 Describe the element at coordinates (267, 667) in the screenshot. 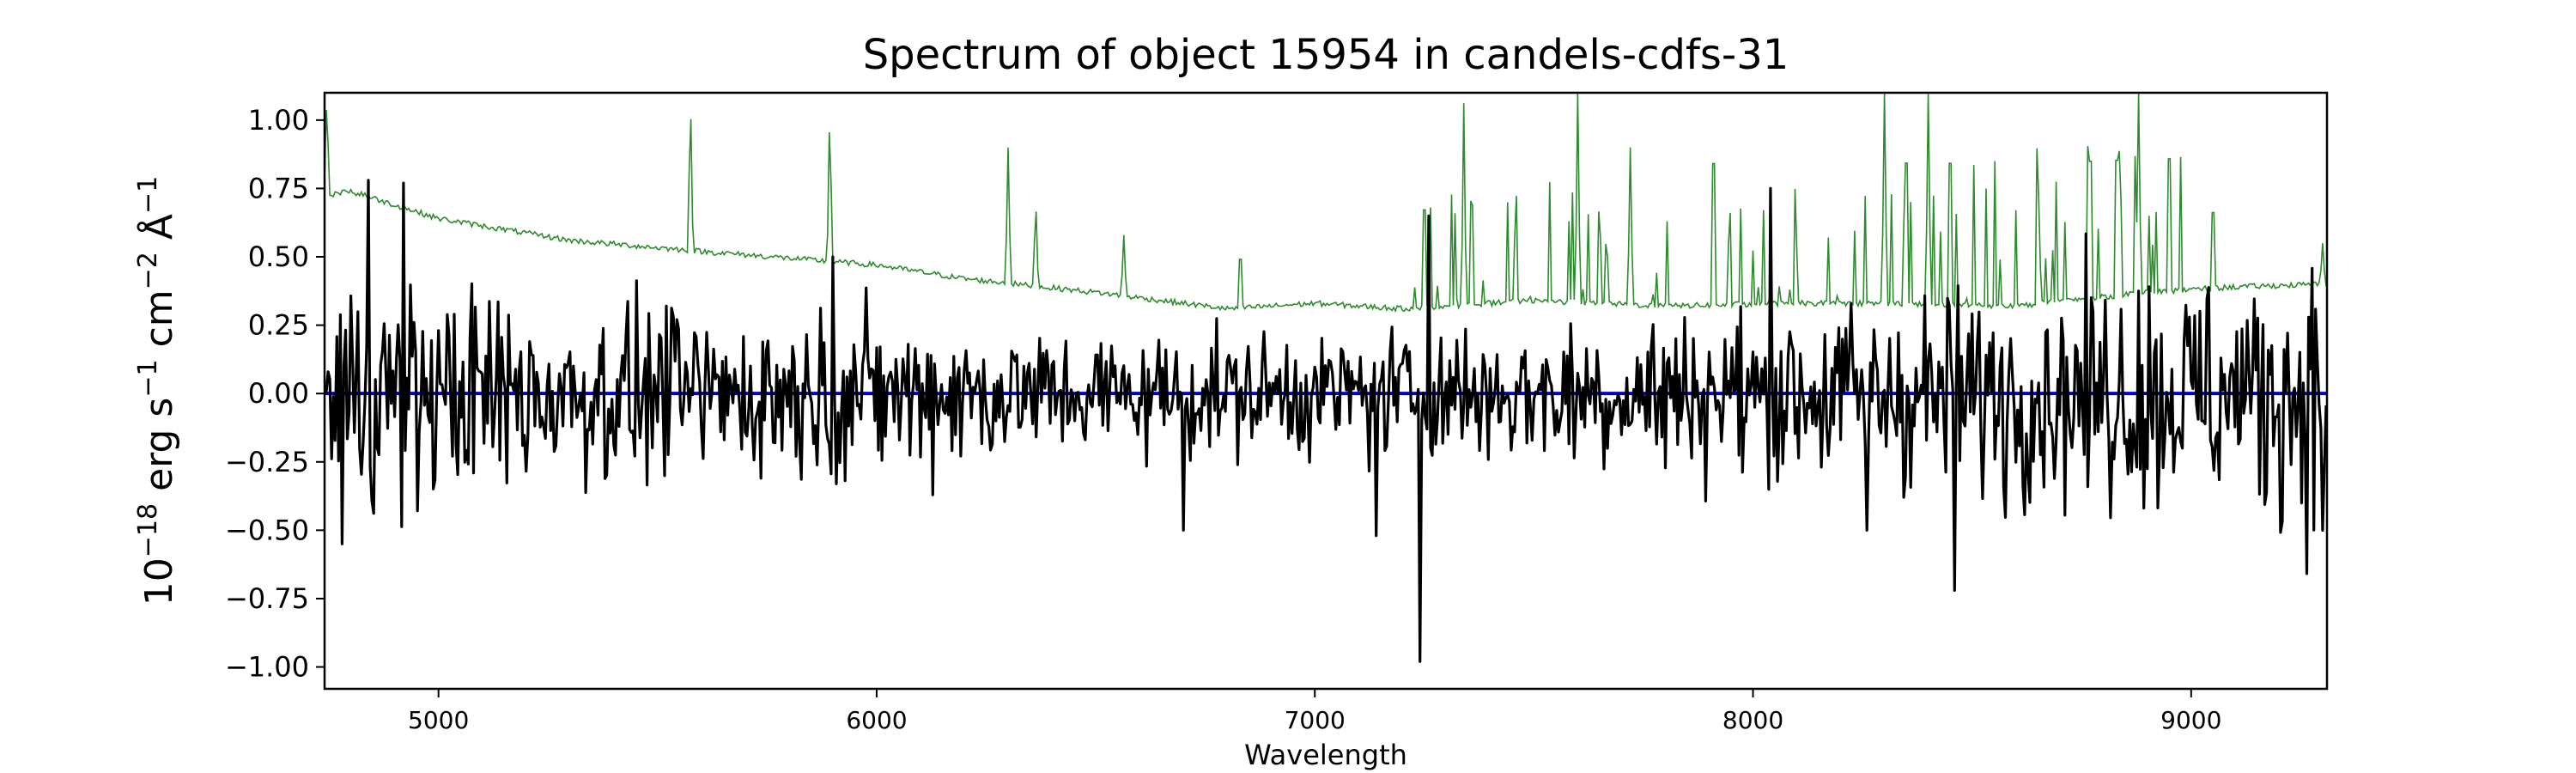

I see `y-tick-label: −1.00` at that location.